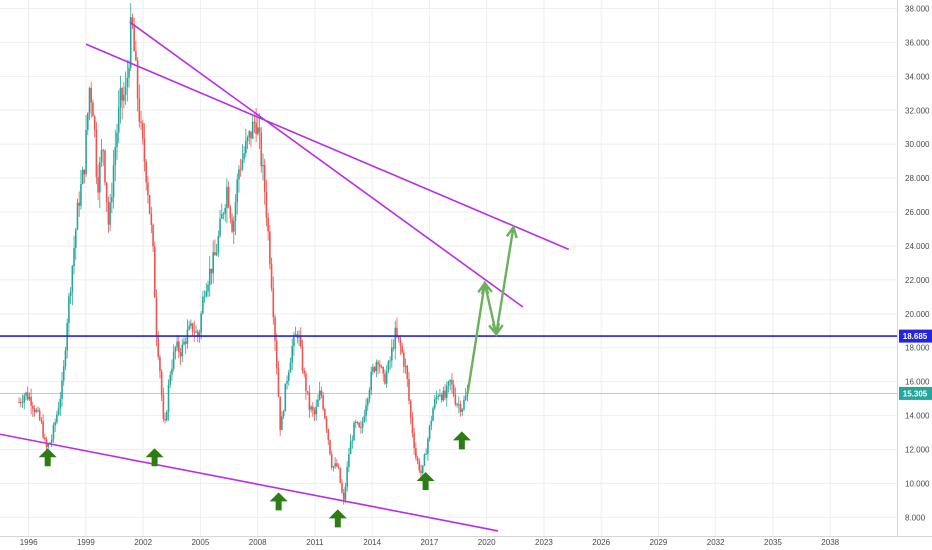 The image size is (932, 550). Describe the element at coordinates (497, 330) in the screenshot. I see `projection-arrowhead` at that location.